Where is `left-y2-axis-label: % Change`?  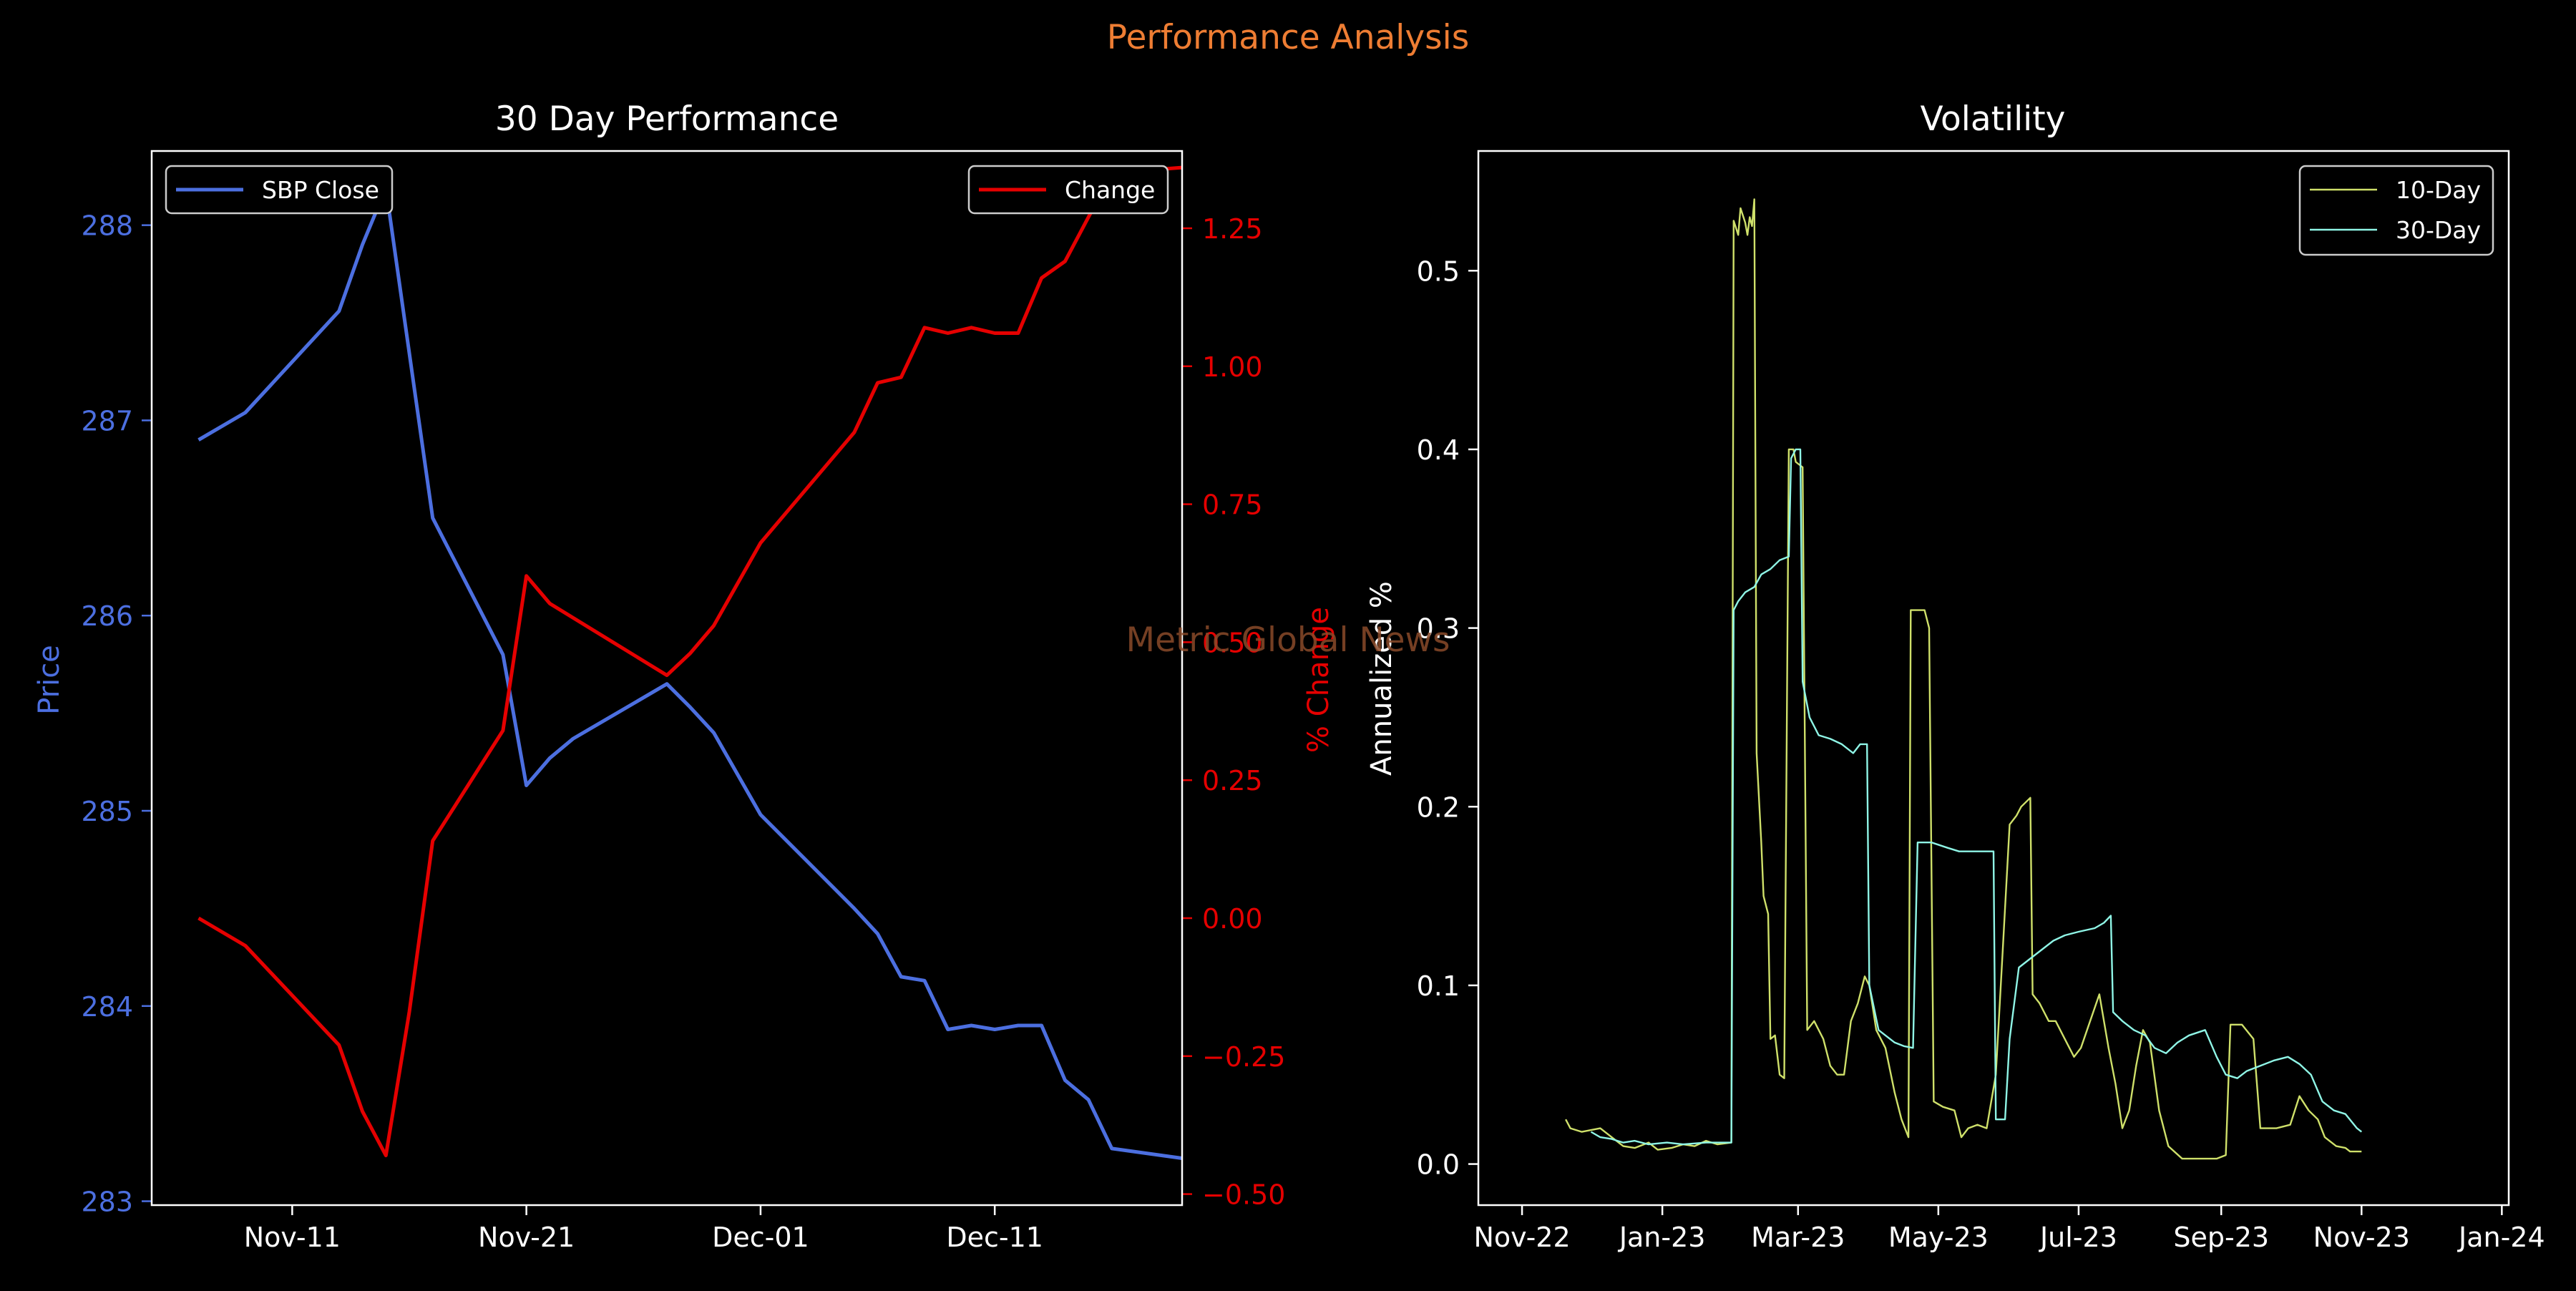 left-y2-axis-label: % Change is located at coordinates (1318, 680).